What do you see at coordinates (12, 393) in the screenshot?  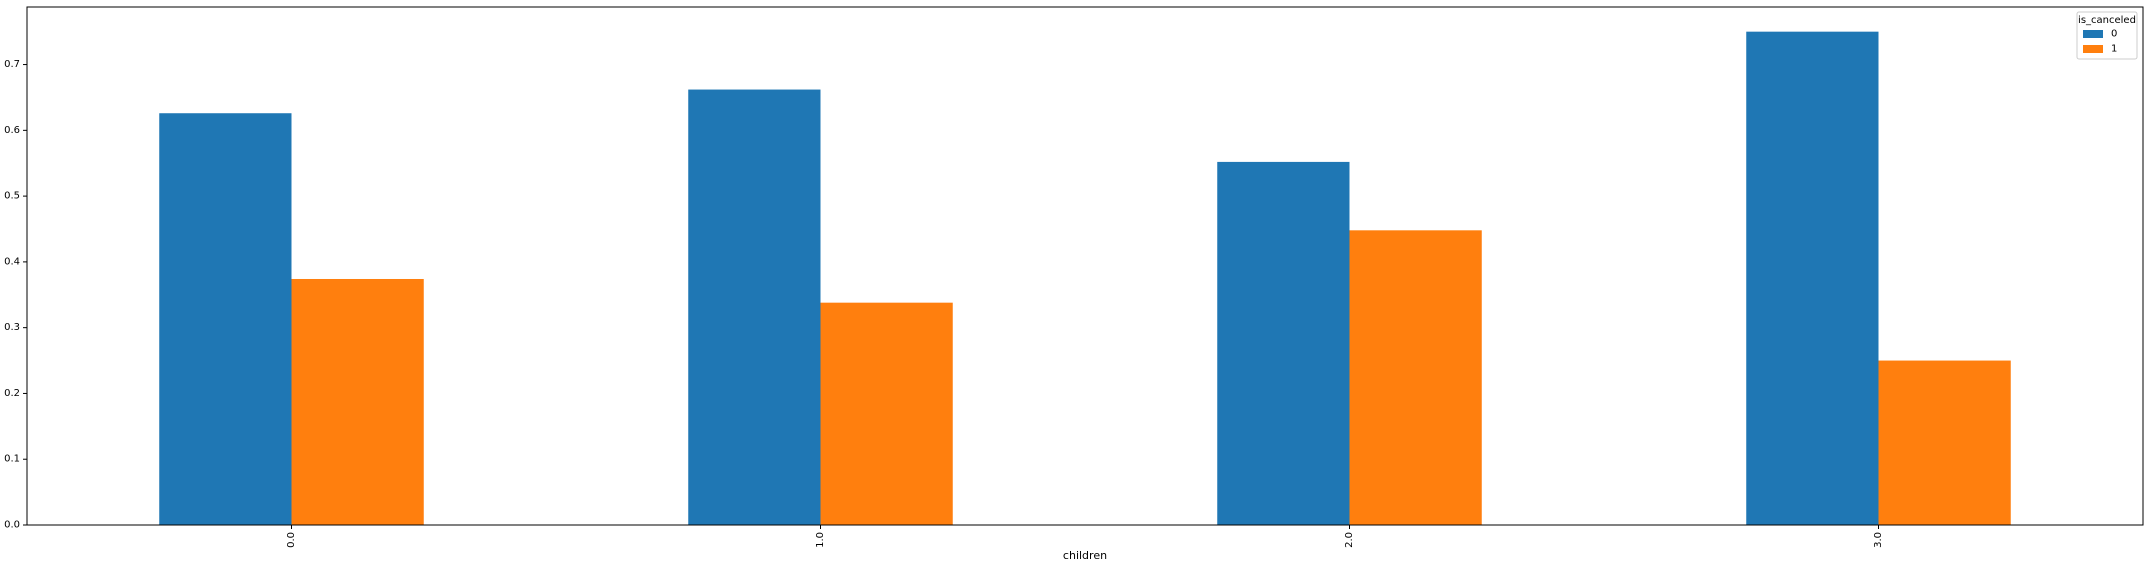 I see `y-tick-label: 0.2` at bounding box center [12, 393].